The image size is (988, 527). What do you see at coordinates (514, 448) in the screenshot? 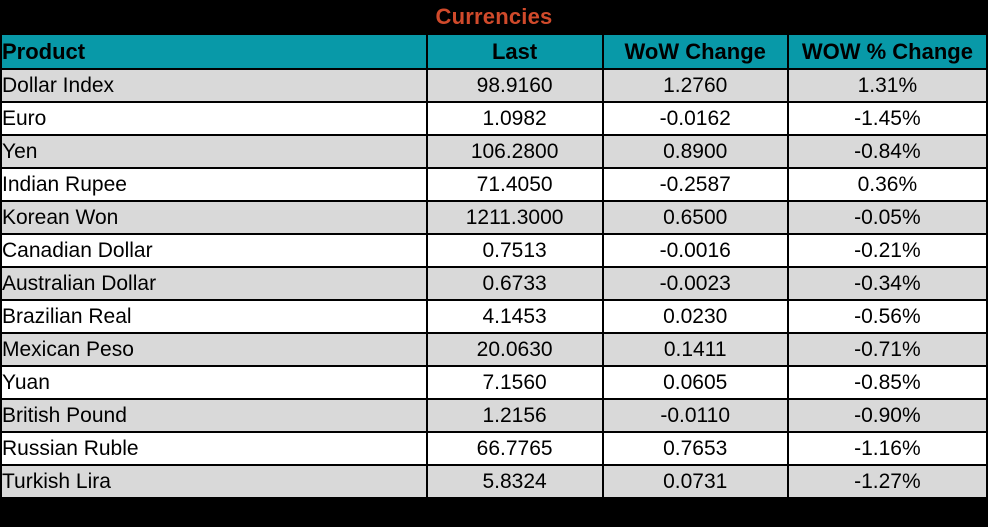
I see `cell-last: 66.7765` at bounding box center [514, 448].